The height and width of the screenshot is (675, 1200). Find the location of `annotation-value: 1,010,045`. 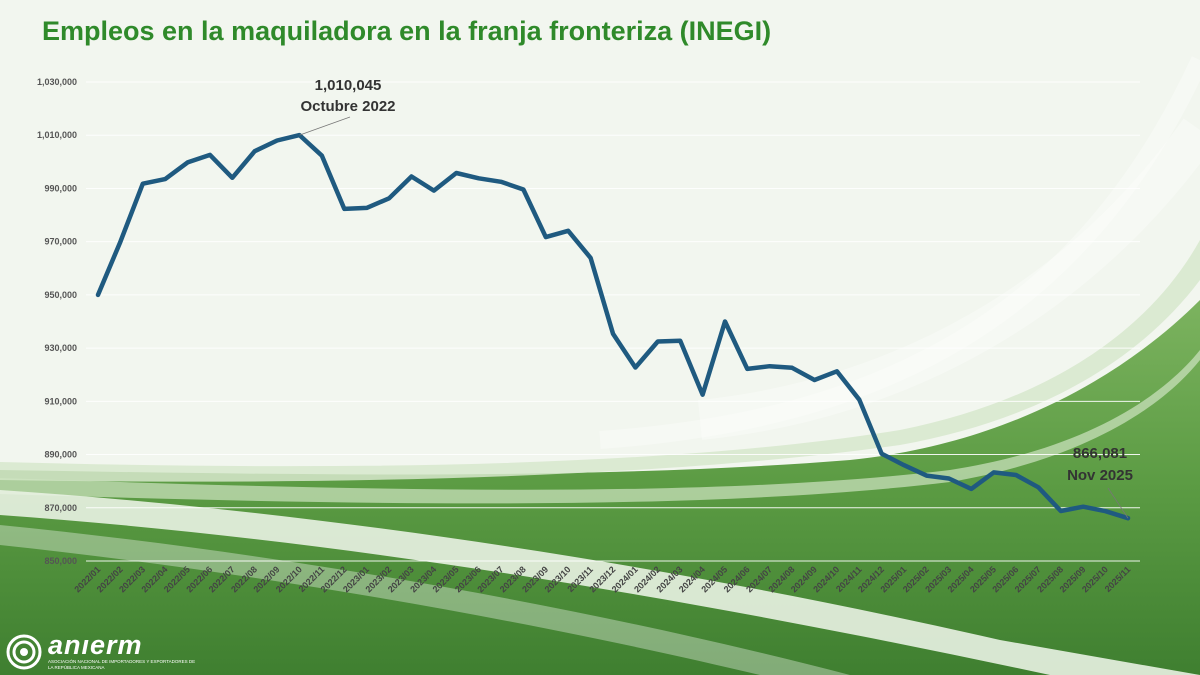

annotation-value: 1,010,045 is located at coordinates (348, 85).